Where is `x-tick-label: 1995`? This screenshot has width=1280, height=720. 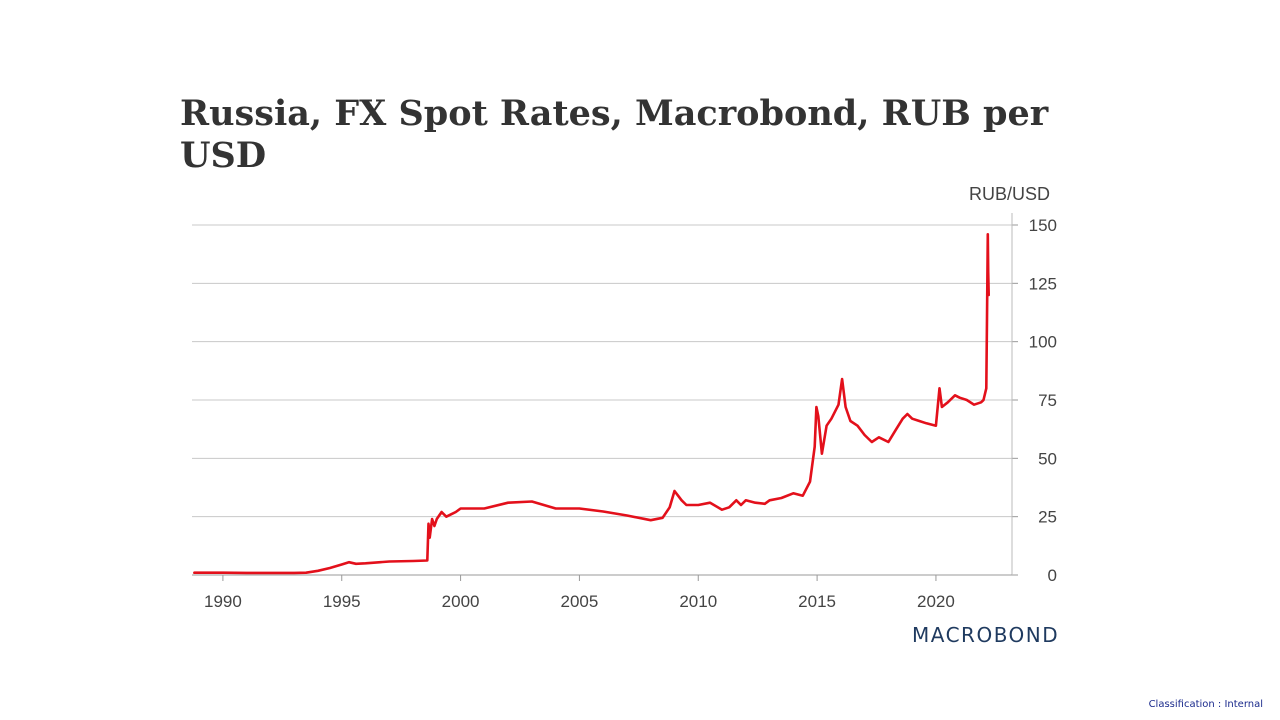 x-tick-label: 1995 is located at coordinates (342, 601).